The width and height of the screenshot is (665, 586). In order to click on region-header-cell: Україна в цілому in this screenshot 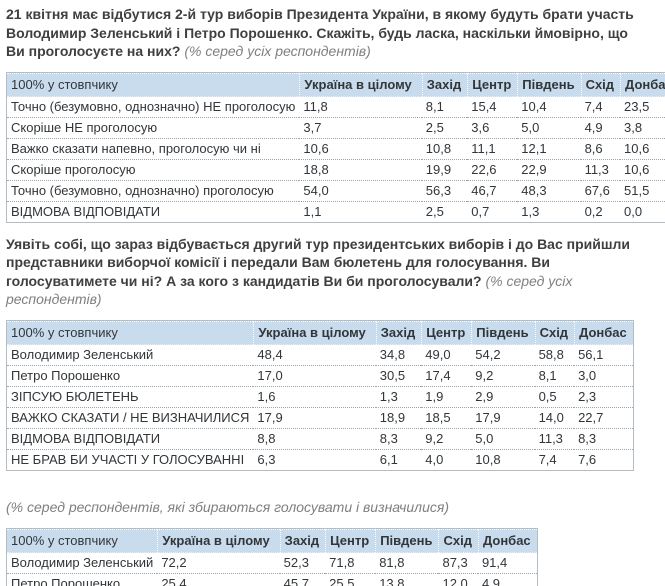, I will do `click(314, 332)`.